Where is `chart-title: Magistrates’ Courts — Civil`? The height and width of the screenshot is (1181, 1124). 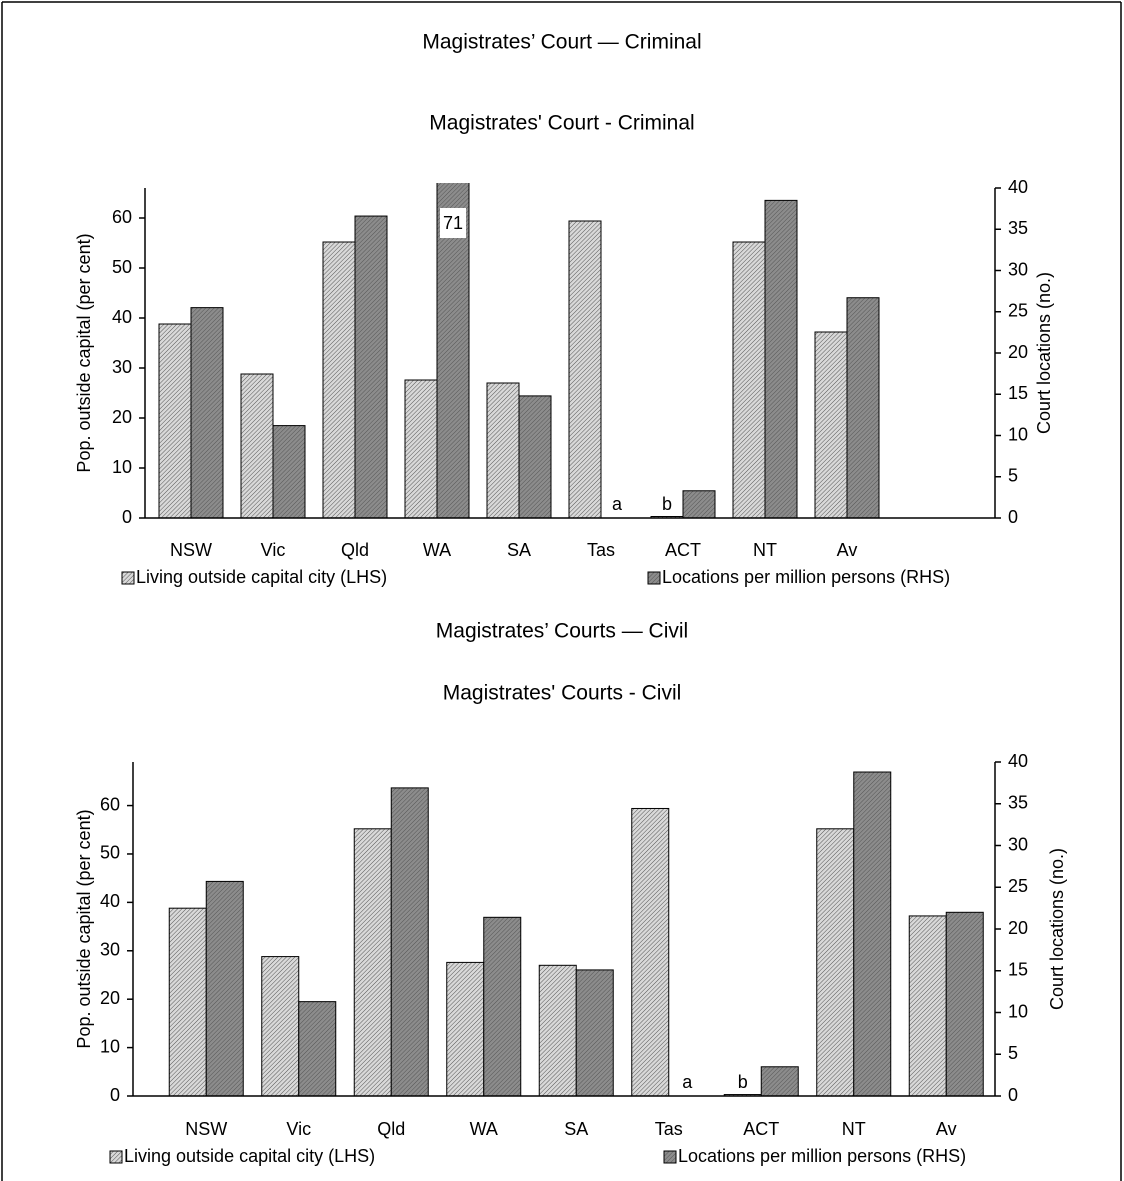 chart-title: Magistrates’ Courts — Civil is located at coordinates (562, 631).